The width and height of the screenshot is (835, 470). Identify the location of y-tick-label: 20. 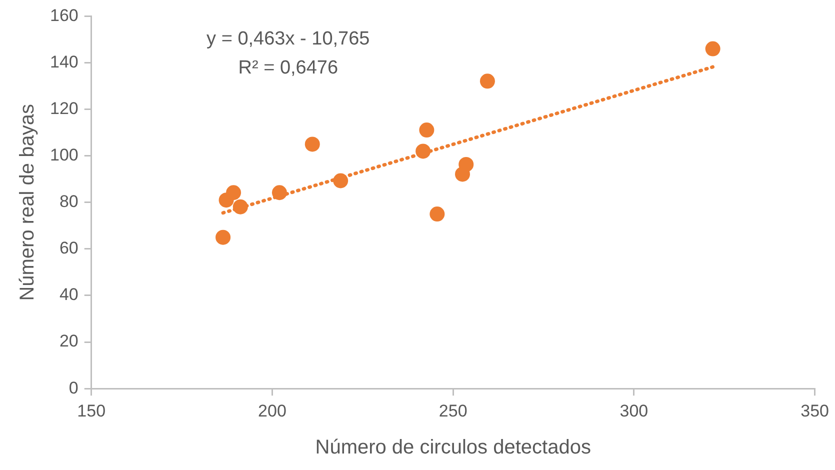
(68, 341).